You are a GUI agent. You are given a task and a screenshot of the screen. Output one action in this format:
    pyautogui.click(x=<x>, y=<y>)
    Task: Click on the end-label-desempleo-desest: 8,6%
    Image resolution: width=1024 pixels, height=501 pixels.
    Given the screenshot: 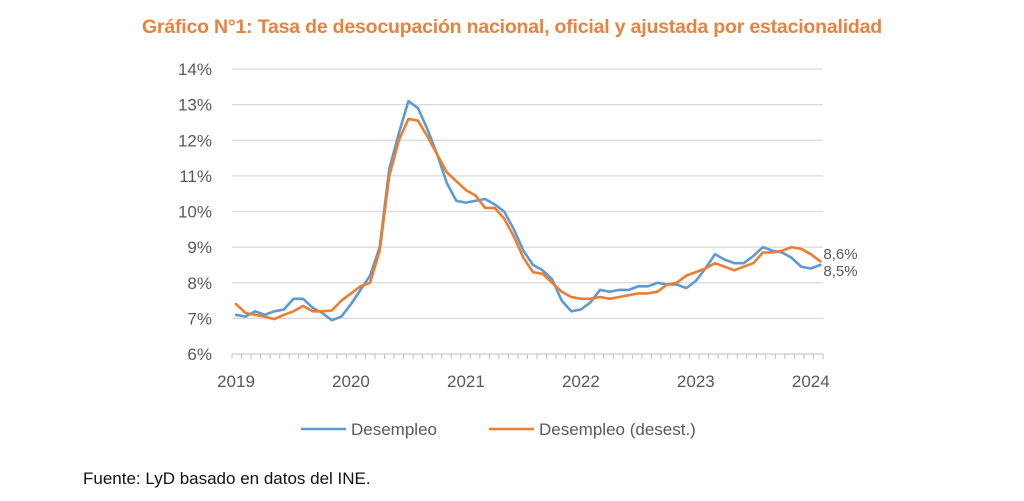 What is the action you would take?
    pyautogui.click(x=840, y=254)
    